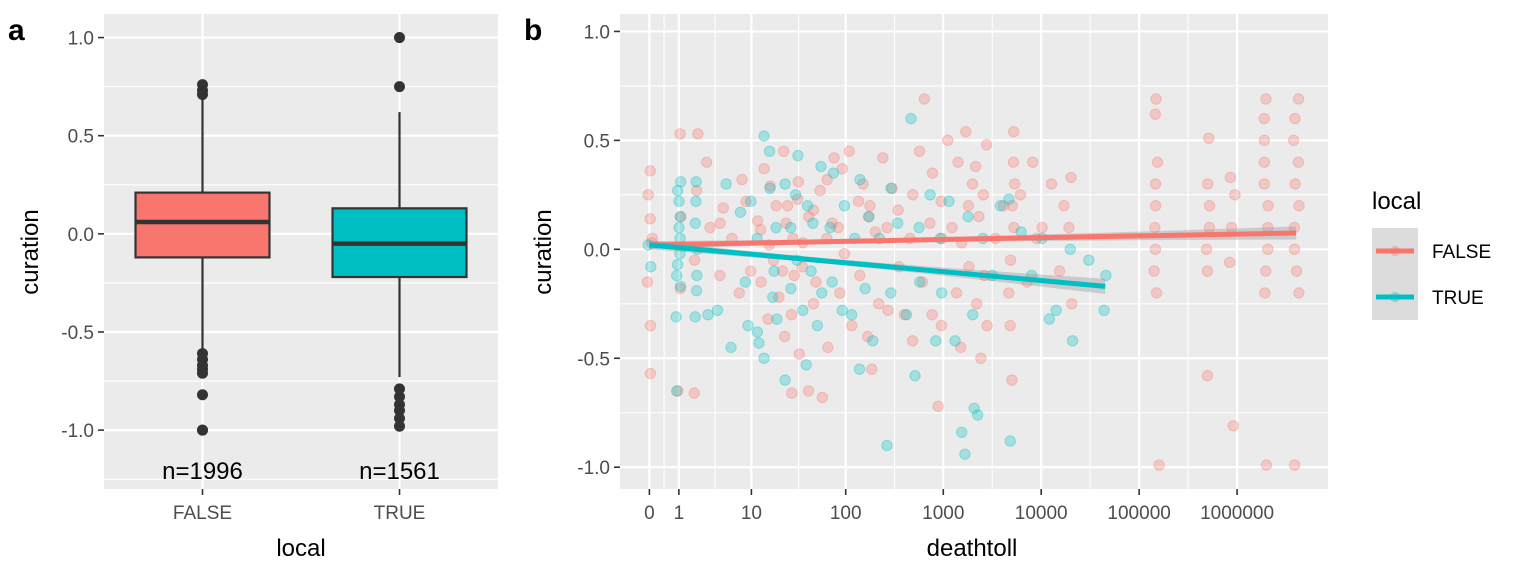 This screenshot has height=576, width=1536. Describe the element at coordinates (1041, 513) in the screenshot. I see `x-tick-label: 10000` at that location.